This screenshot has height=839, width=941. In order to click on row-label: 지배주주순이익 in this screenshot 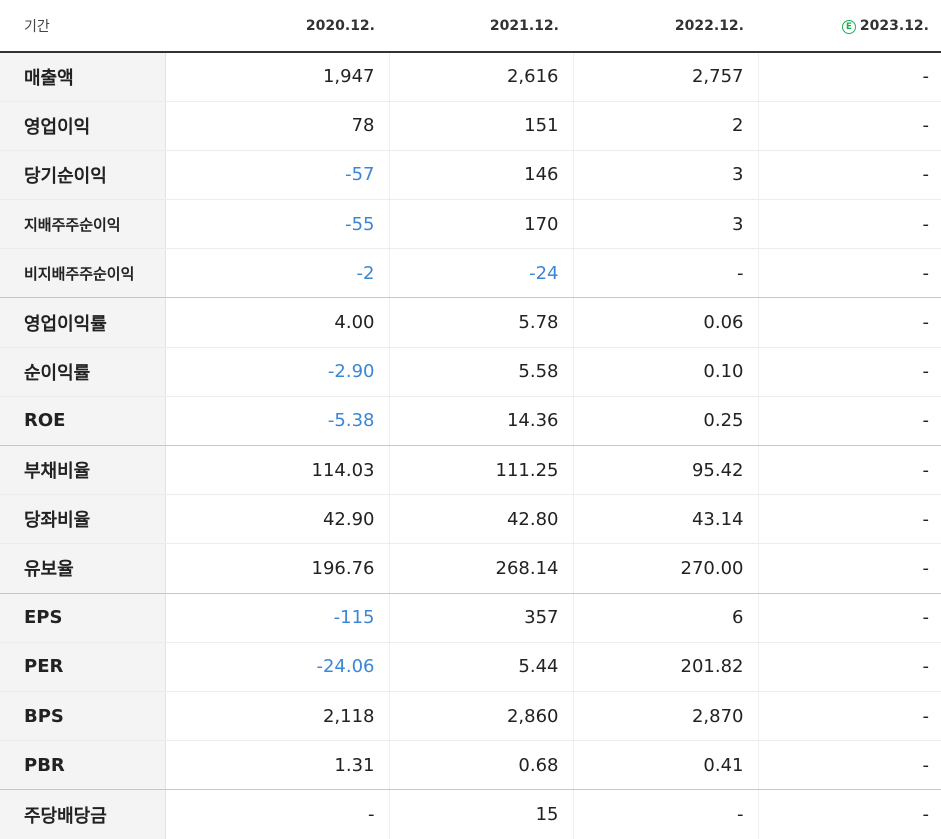, I will do `click(83, 224)`.